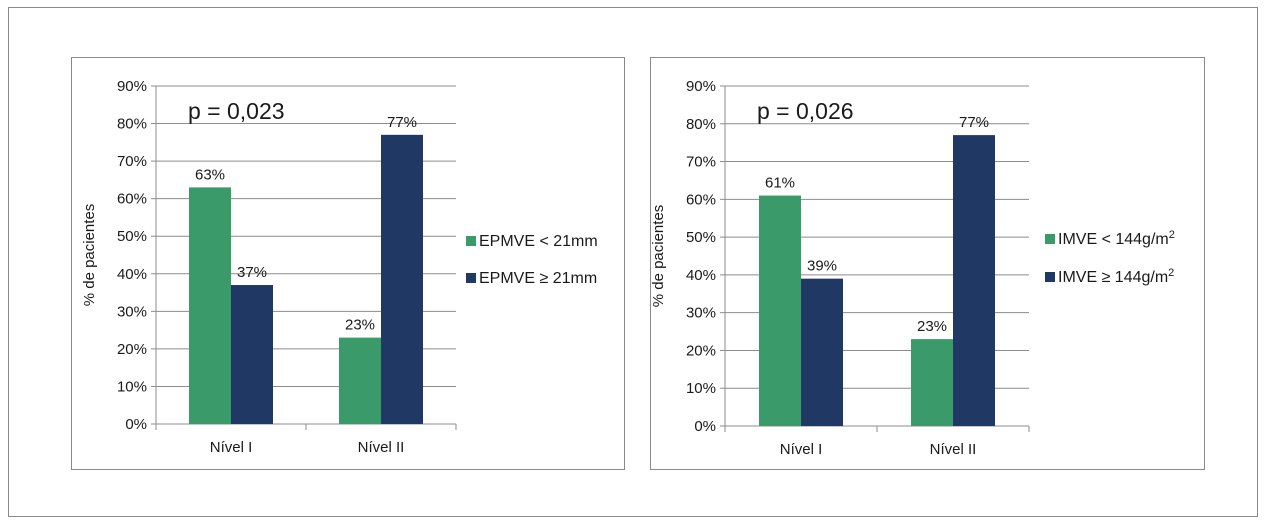  Describe the element at coordinates (538, 241) in the screenshot. I see `legend-label: EPMVE < 21mm` at that location.